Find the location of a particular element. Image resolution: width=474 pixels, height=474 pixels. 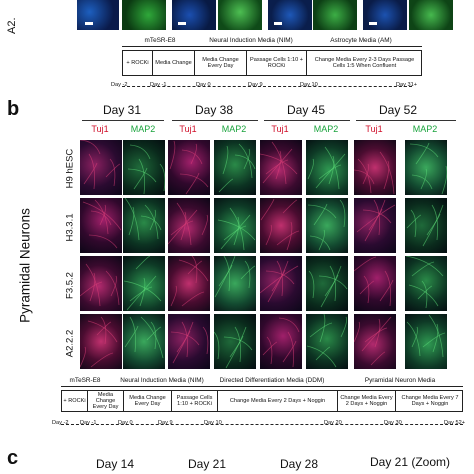

panel-letter-c: c is located at coordinates (13, 458).